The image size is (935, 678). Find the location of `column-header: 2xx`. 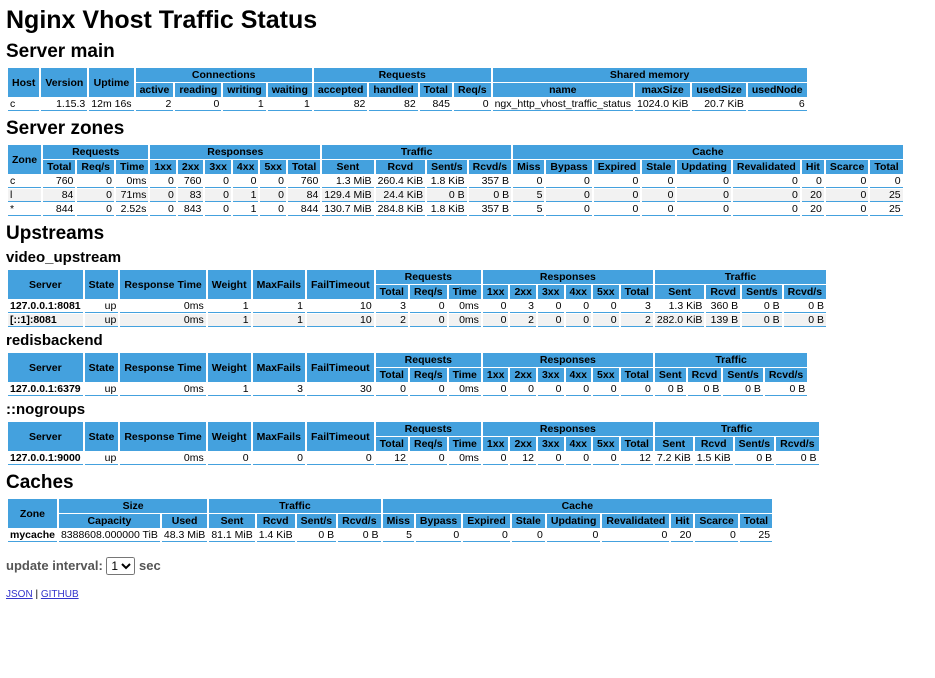

column-header: 2xx is located at coordinates (523, 444).